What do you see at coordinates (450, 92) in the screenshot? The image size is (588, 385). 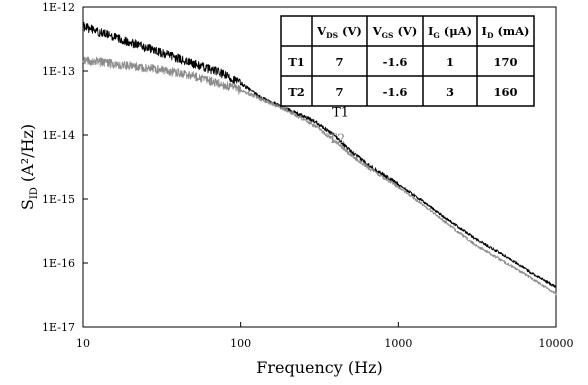 I see `table-cell: 3` at bounding box center [450, 92].